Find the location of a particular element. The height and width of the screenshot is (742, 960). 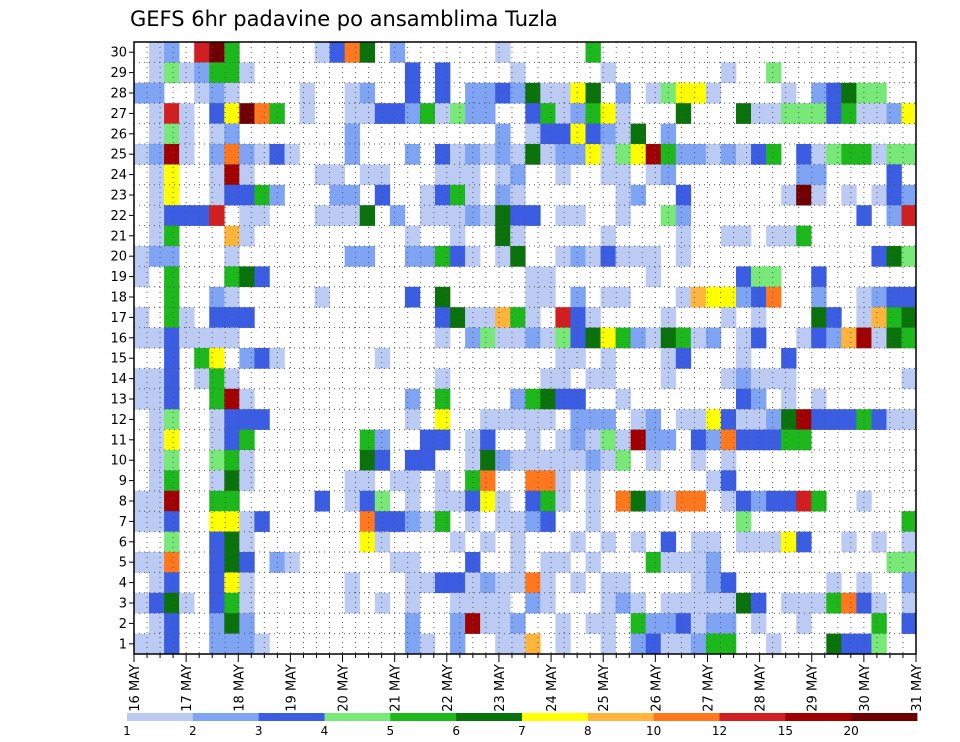

colorbar-label: 4 is located at coordinates (325, 731).